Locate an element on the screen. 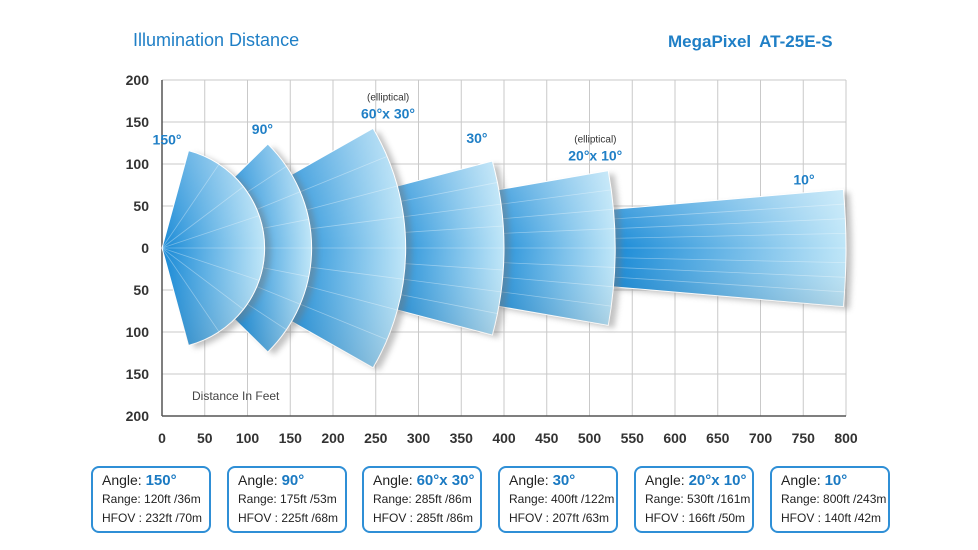  y-tick-label: 0 is located at coordinates (145, 248).